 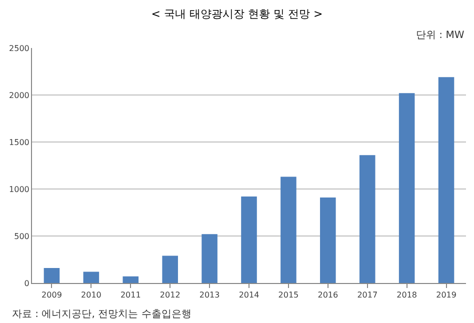 I want to click on x-tick-label: 2010, so click(x=91, y=295).